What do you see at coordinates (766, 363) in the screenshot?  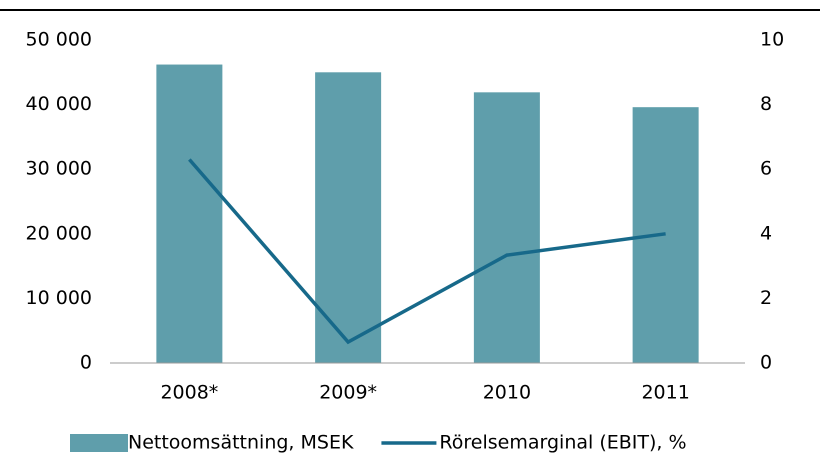 I see `y2-tick-label: 0` at bounding box center [766, 363].